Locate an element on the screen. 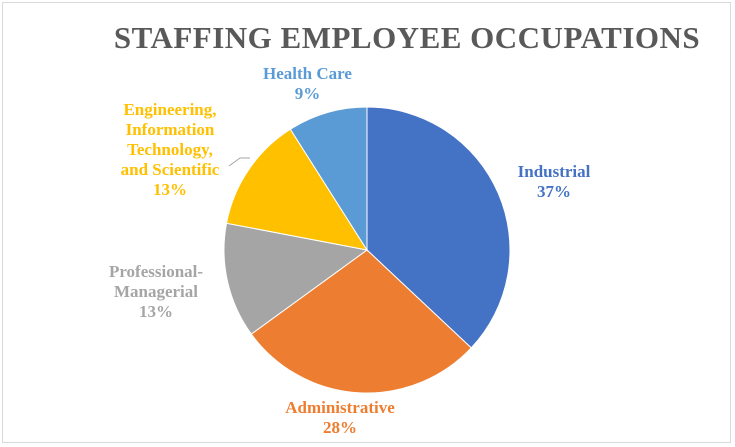 The width and height of the screenshot is (735, 447). slice-label-engineering-line3: Technology, is located at coordinates (170, 149).